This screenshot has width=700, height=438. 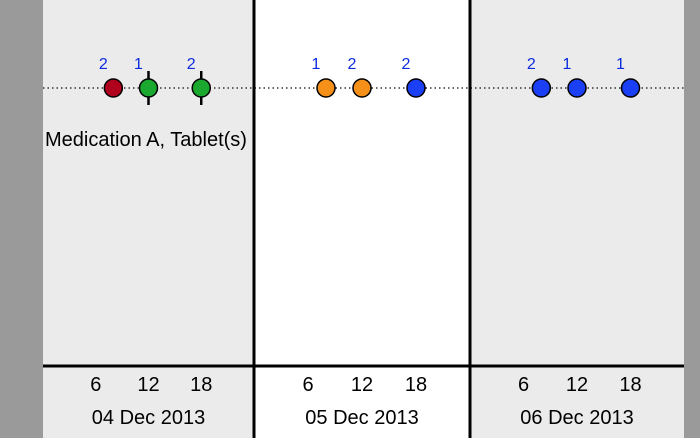 What do you see at coordinates (146, 140) in the screenshot?
I see `medication-label: Medication A, Tablet(s)` at bounding box center [146, 140].